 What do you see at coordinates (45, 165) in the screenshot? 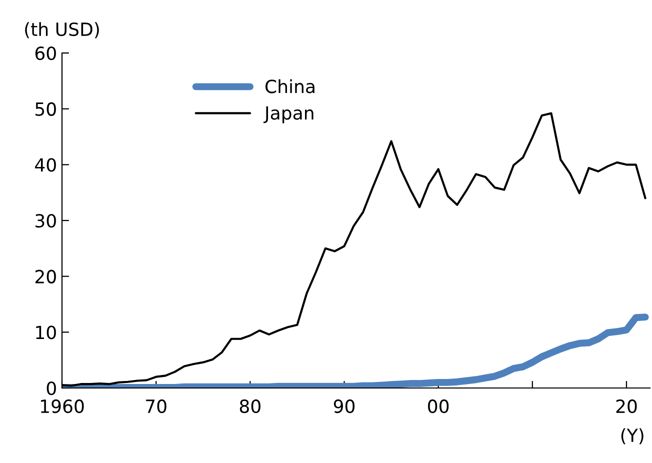
I see `y-tick-label: 40` at bounding box center [45, 165].